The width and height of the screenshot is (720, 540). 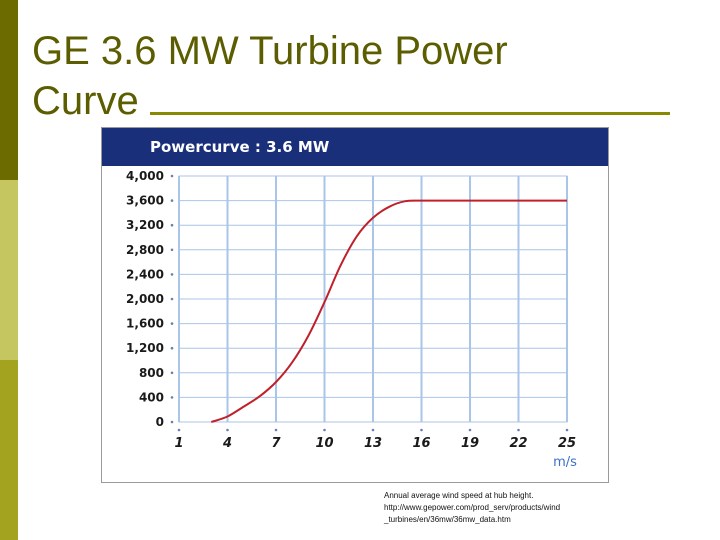 What do you see at coordinates (151, 397) in the screenshot?
I see `y-tick-label: 400` at bounding box center [151, 397].